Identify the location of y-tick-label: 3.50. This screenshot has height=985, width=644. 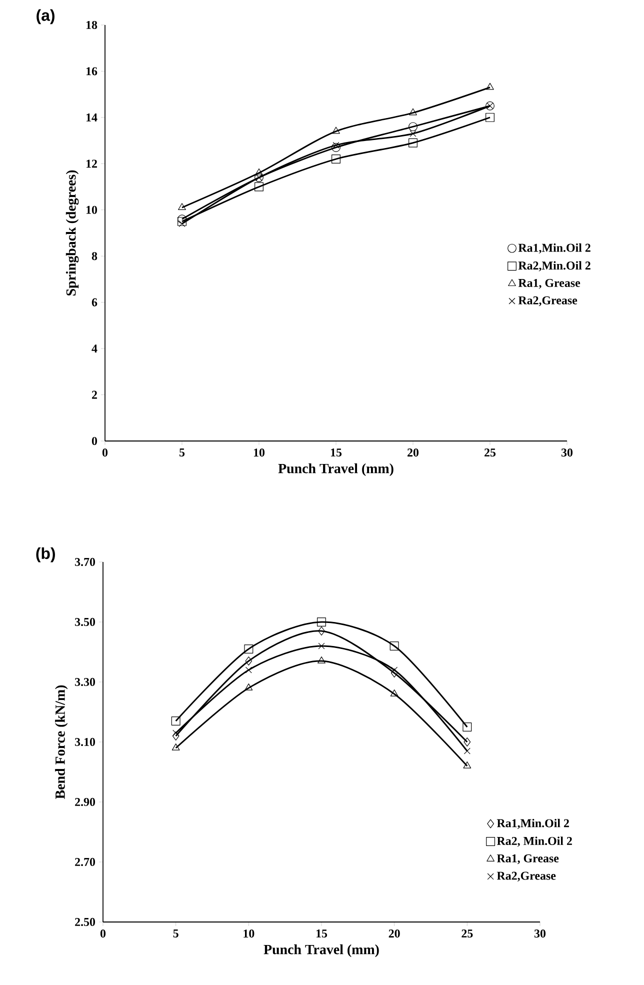
(85, 622).